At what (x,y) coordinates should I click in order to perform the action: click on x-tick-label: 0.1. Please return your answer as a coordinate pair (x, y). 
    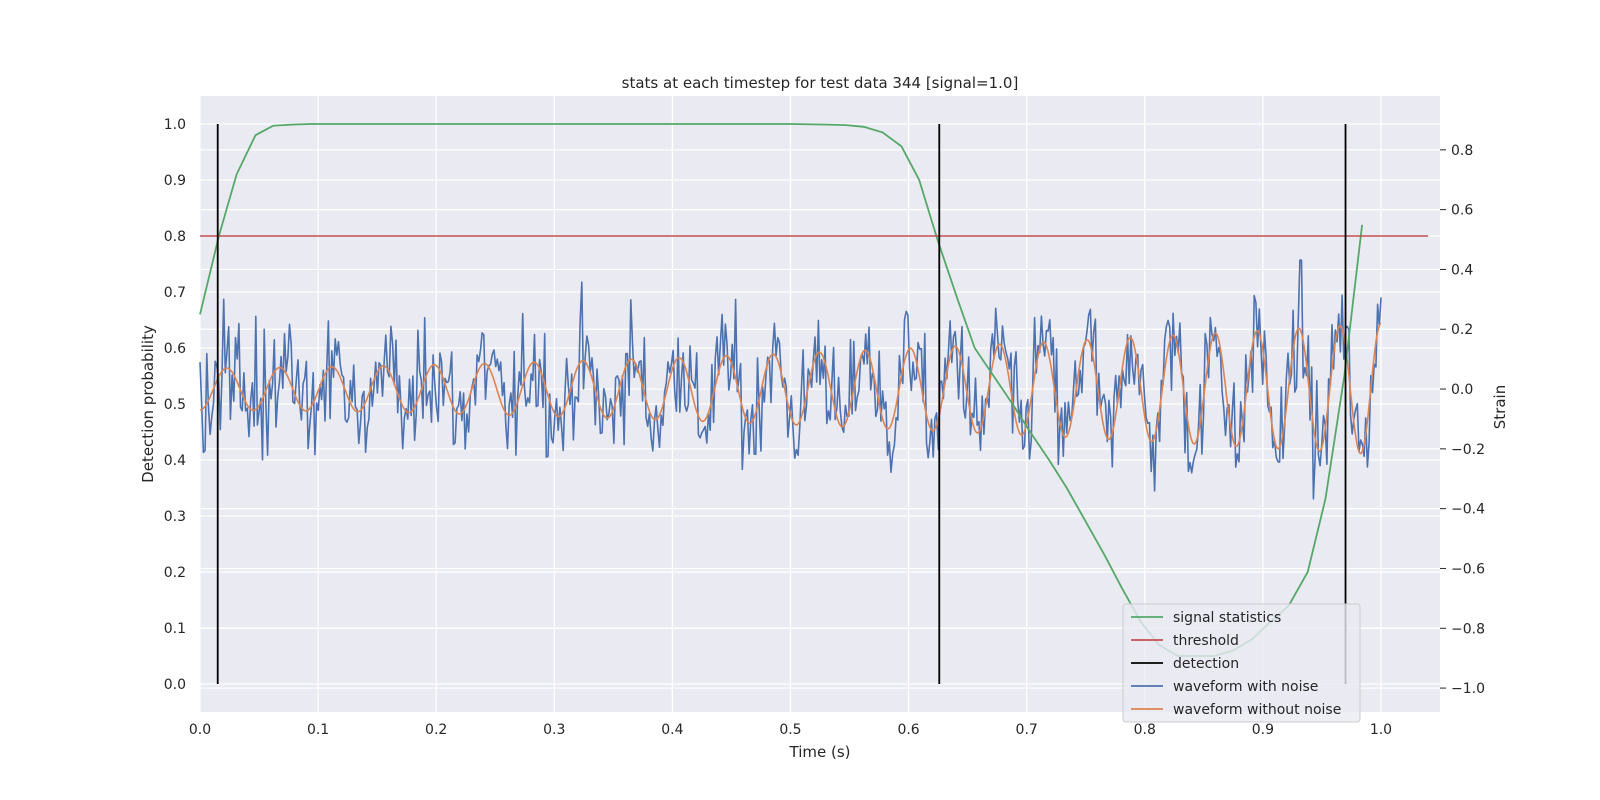
    Looking at the image, I should click on (318, 730).